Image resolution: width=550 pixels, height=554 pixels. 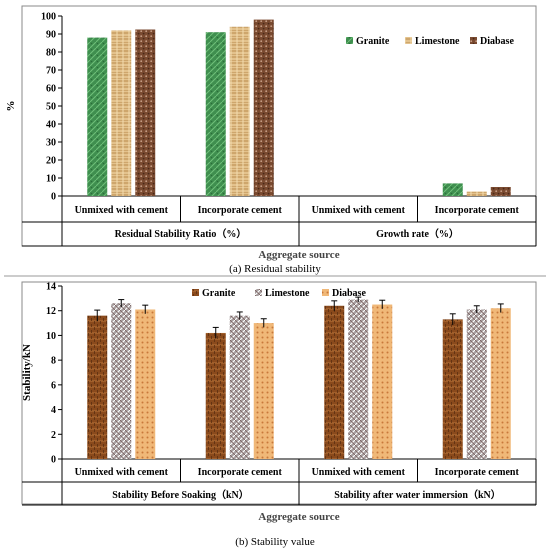 I want to click on x-group-label: Residual Stability Ratio（%）, so click(x=181, y=233).